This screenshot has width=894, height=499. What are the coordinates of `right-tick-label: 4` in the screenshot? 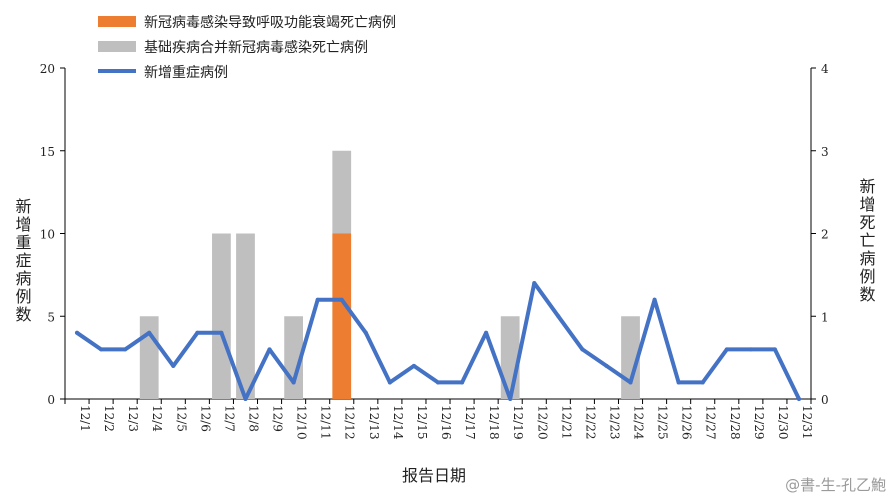 It's located at (825, 69).